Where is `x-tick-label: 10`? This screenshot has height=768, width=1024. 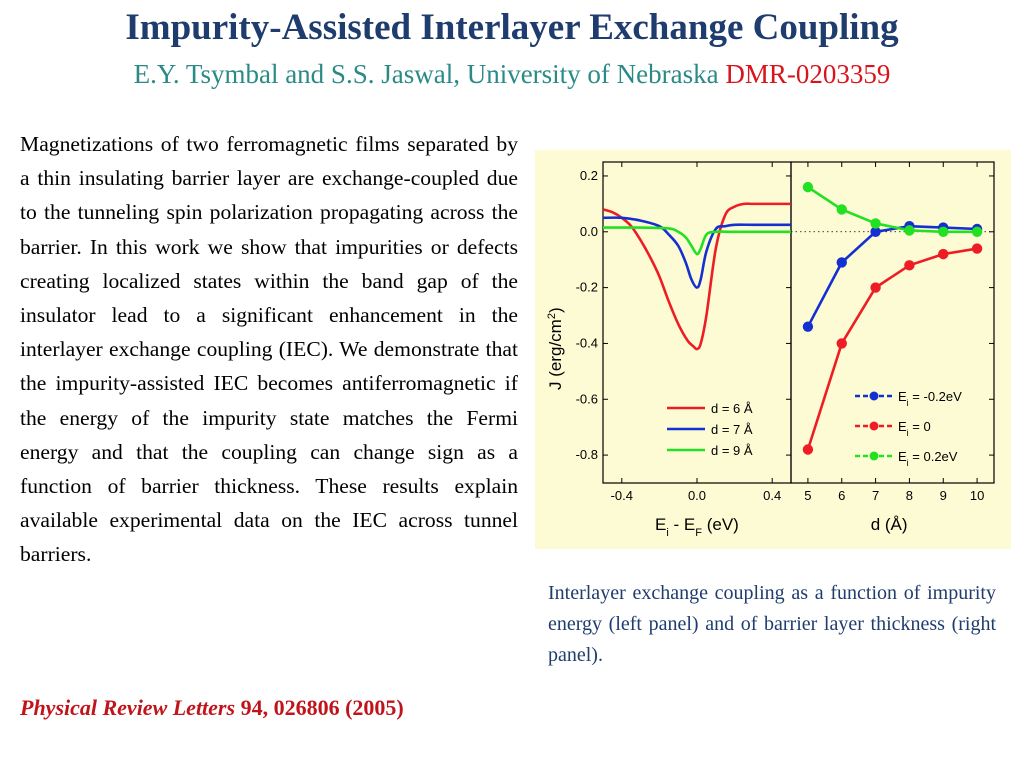
x-tick-label: 10 is located at coordinates (977, 495).